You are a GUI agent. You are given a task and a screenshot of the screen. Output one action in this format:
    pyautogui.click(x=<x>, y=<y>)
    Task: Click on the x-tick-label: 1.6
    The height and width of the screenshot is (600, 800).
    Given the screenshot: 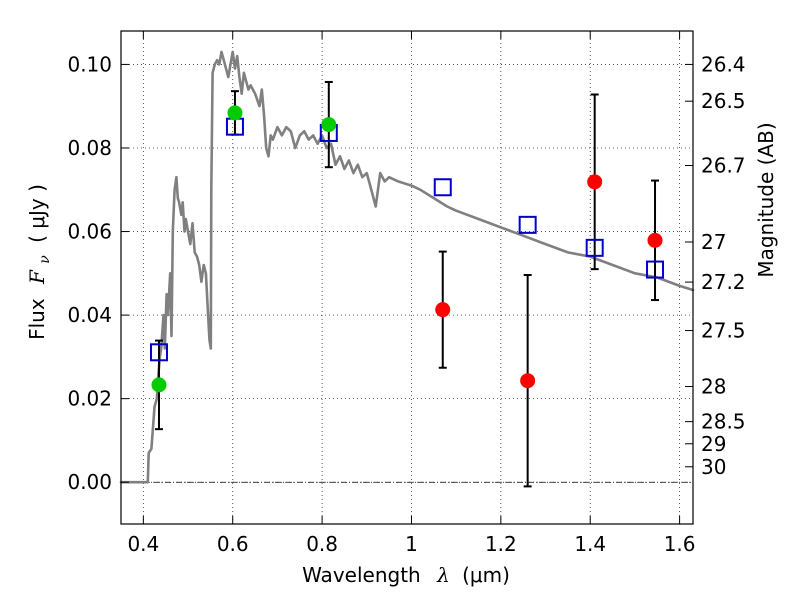 What is the action you would take?
    pyautogui.click(x=680, y=544)
    